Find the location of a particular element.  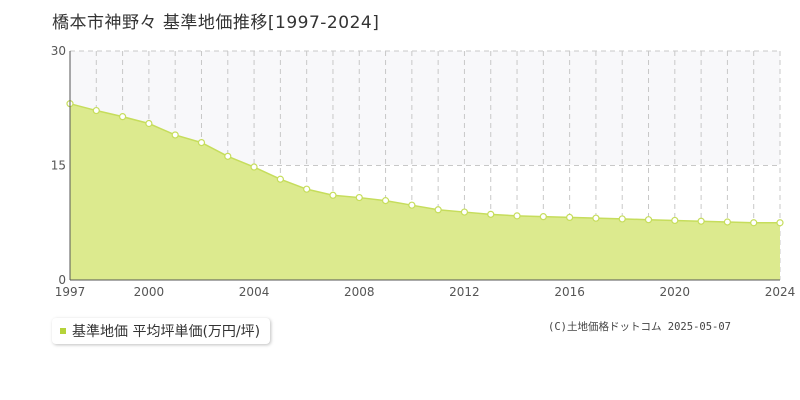

y-tick-labels: 0 15 30 is located at coordinates (58, 165).